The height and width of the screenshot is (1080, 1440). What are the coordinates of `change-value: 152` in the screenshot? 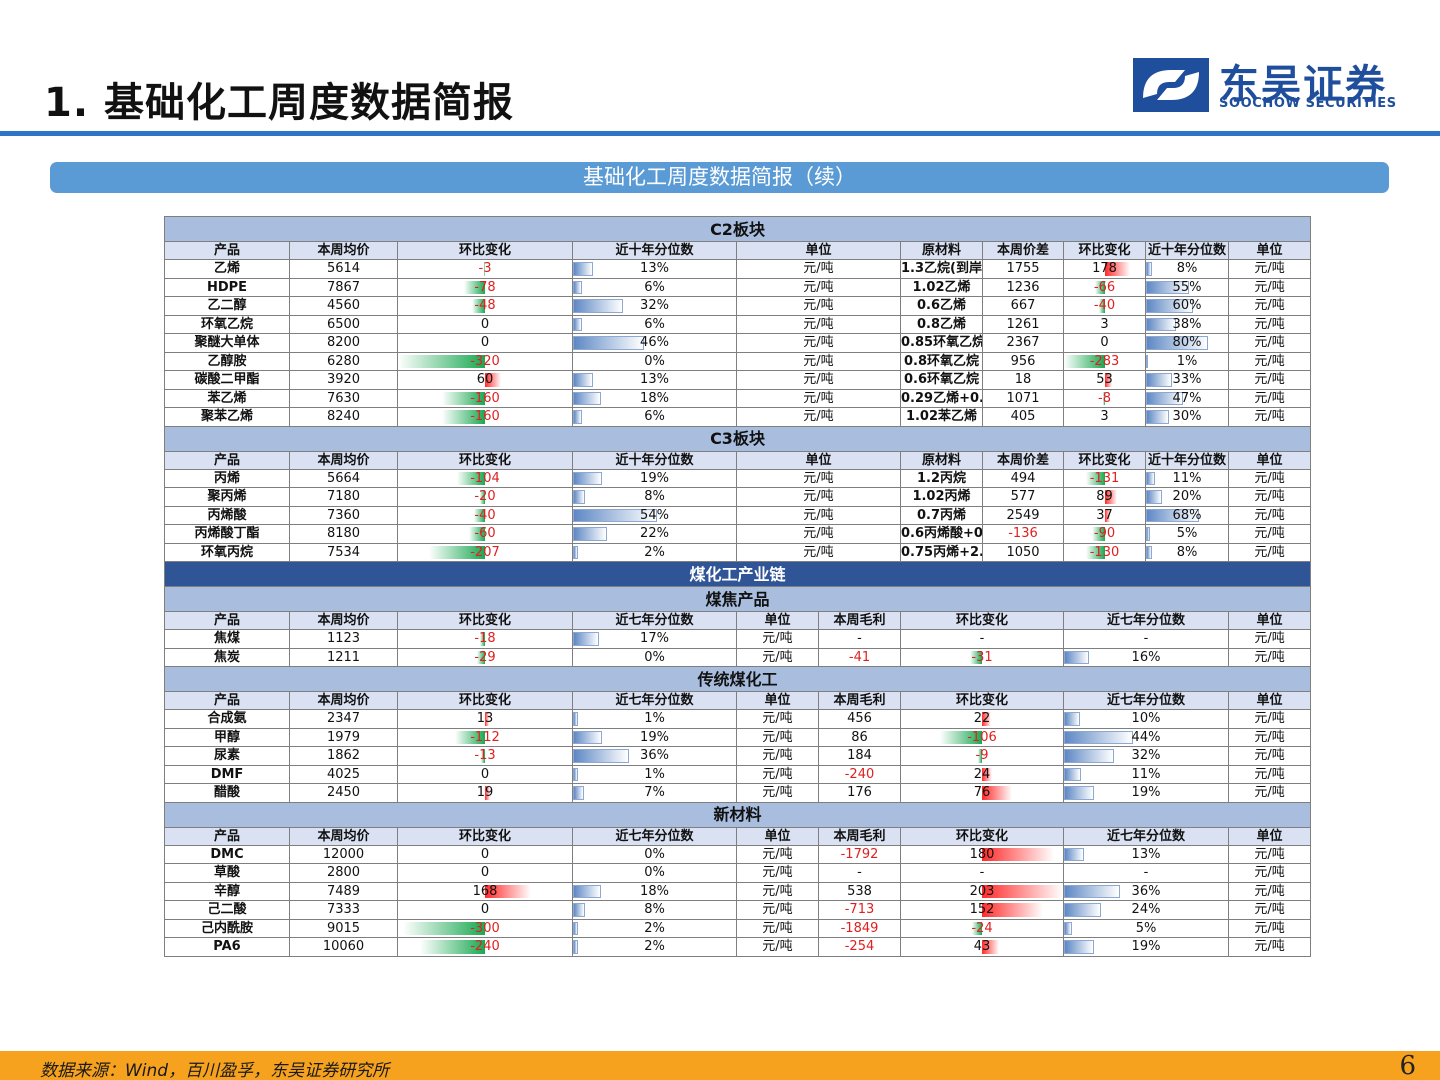 It's located at (982, 910).